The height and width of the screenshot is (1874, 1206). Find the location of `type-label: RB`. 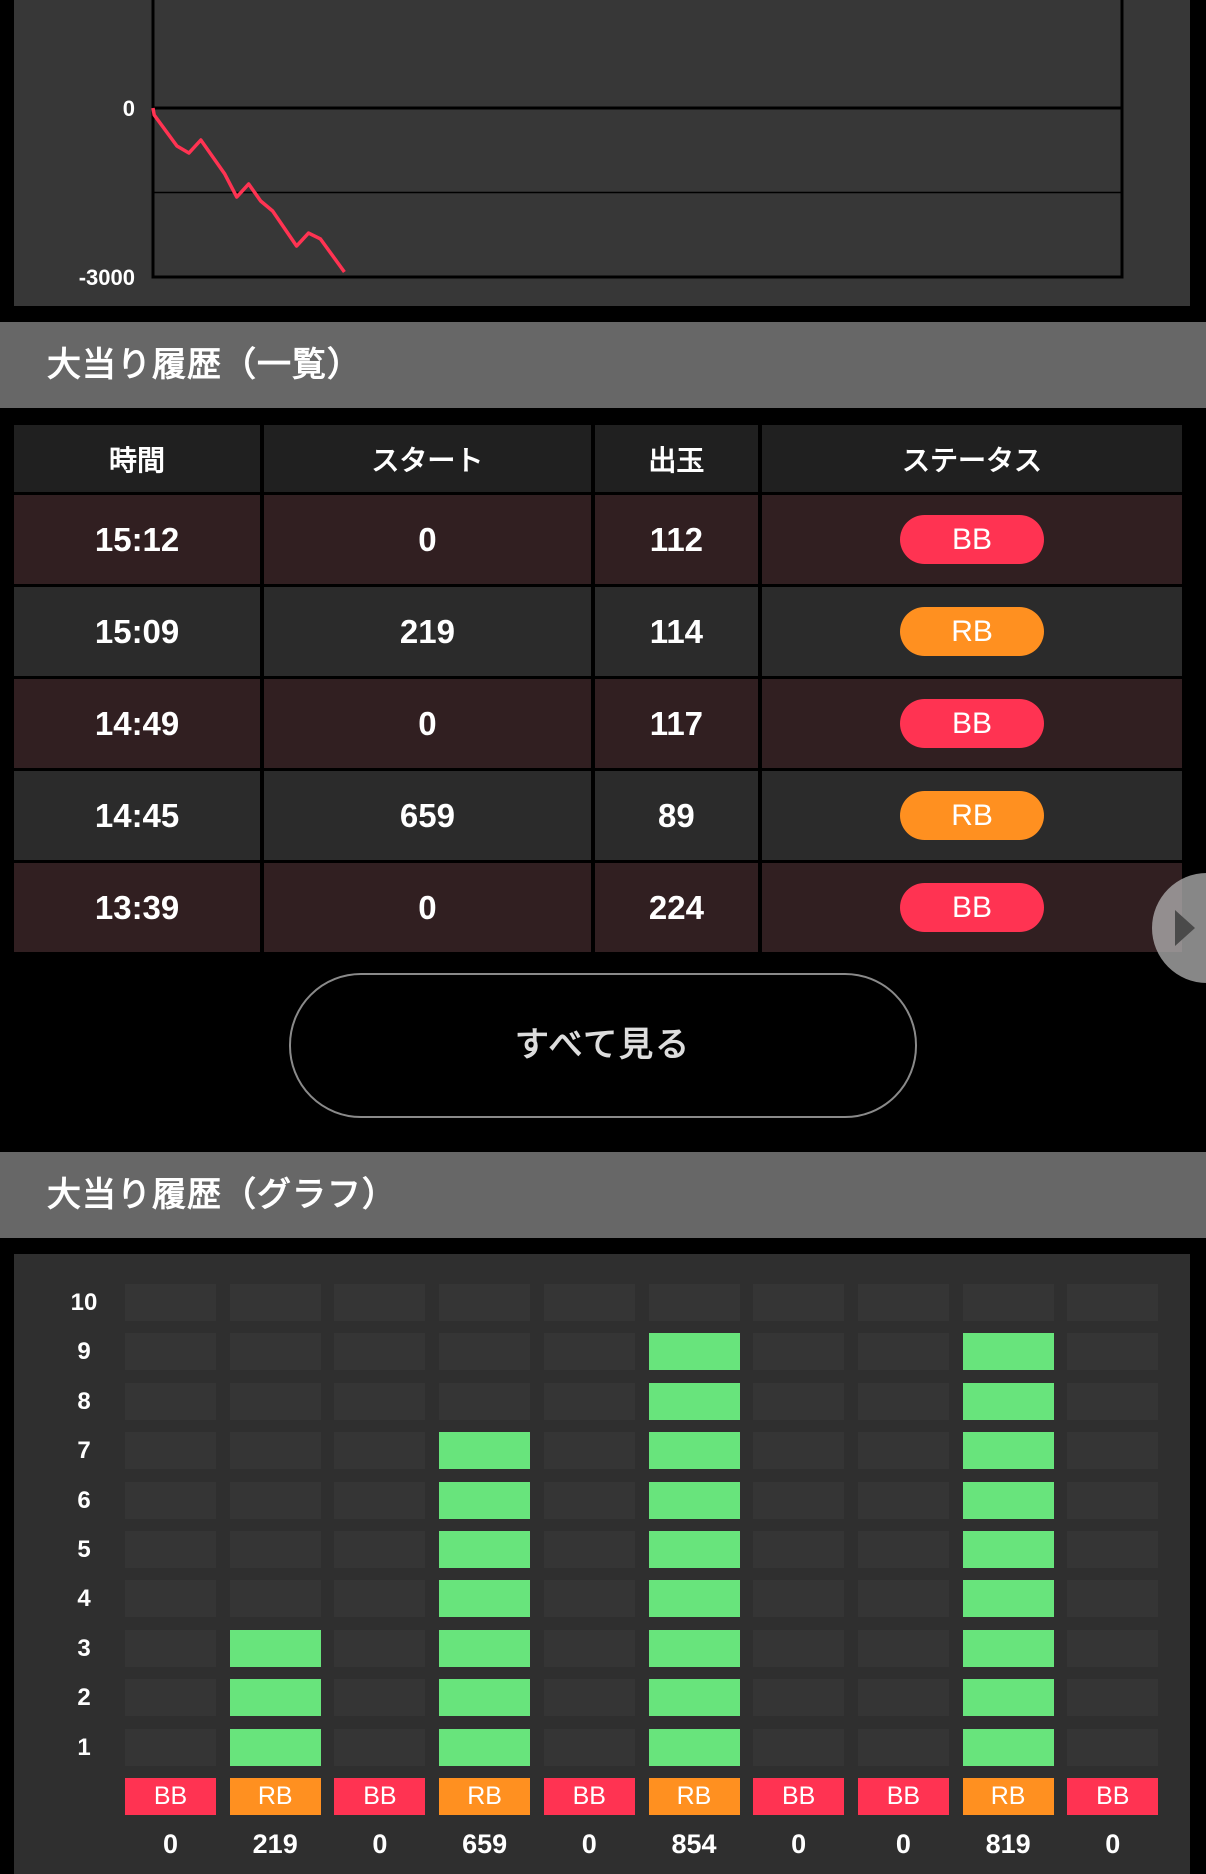

type-label: RB is located at coordinates (485, 1796).